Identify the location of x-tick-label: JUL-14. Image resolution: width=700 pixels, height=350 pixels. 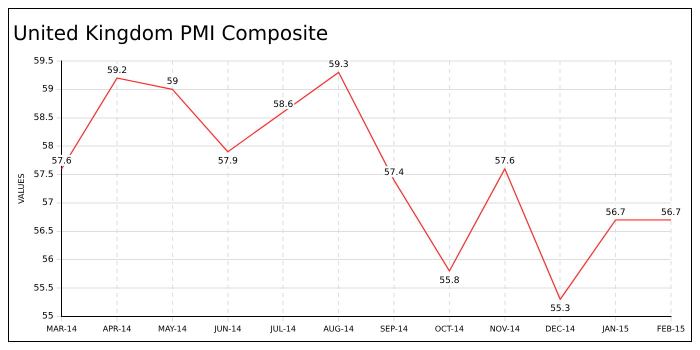
(282, 329).